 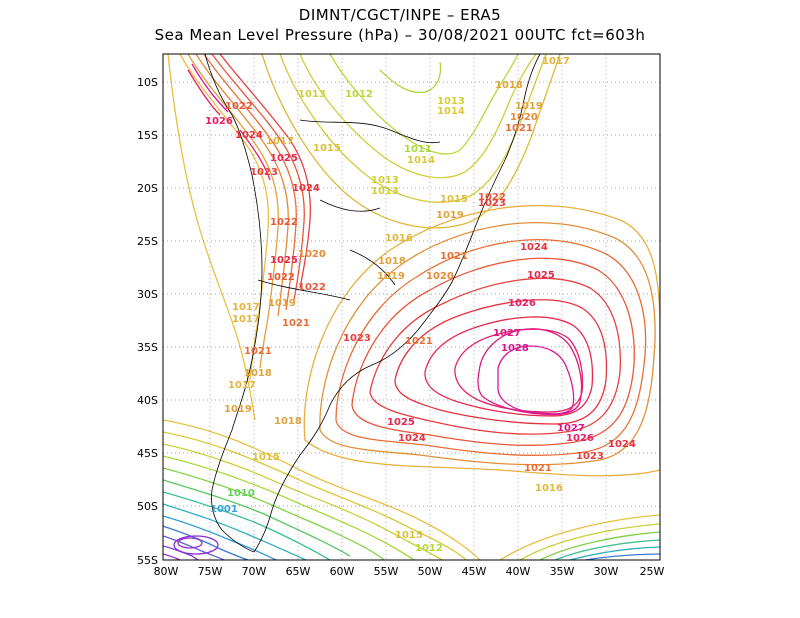 What do you see at coordinates (518, 571) in the screenshot?
I see `lon-tick-label: 40W` at bounding box center [518, 571].